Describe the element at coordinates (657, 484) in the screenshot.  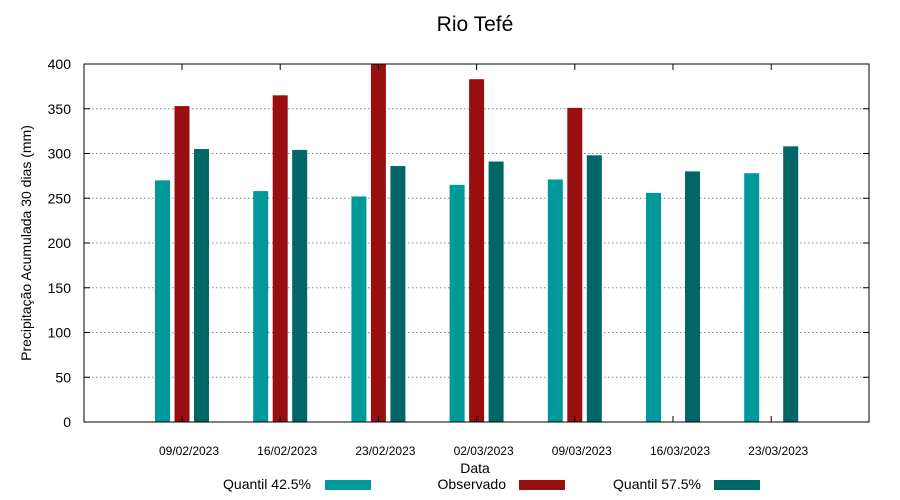
I see `legend-label: Quantil 57.5%` at that location.